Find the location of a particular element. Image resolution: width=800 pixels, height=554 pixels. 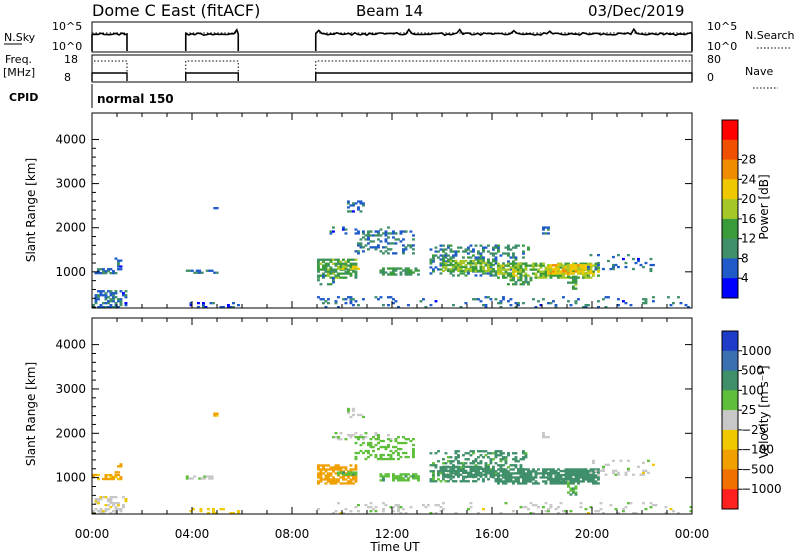

power-colorbar-label: 16 is located at coordinates (748, 219).